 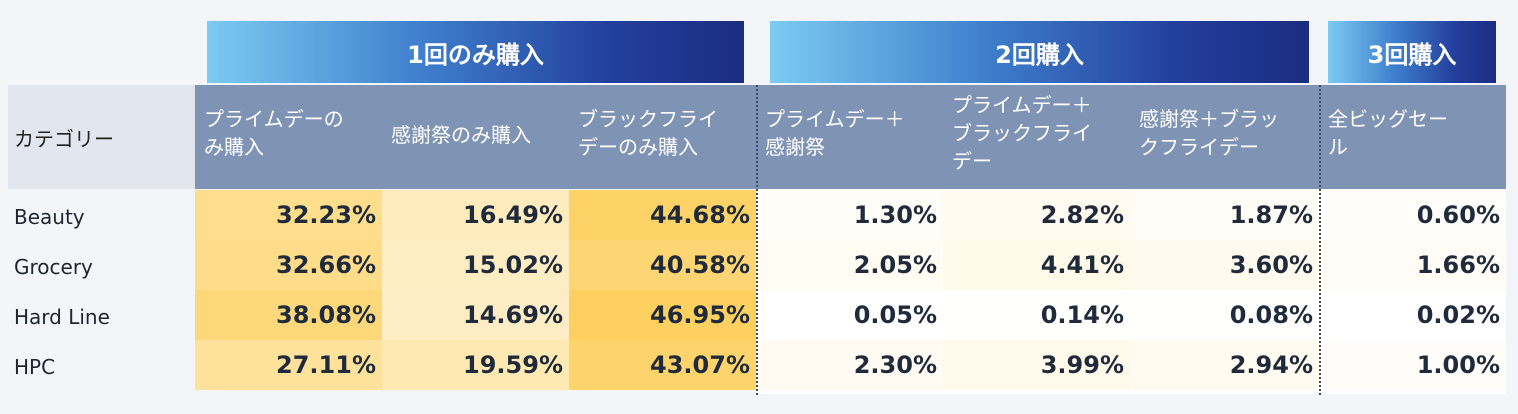 What do you see at coordinates (288, 265) in the screenshot?
I see `table-cell: 32.66%` at bounding box center [288, 265].